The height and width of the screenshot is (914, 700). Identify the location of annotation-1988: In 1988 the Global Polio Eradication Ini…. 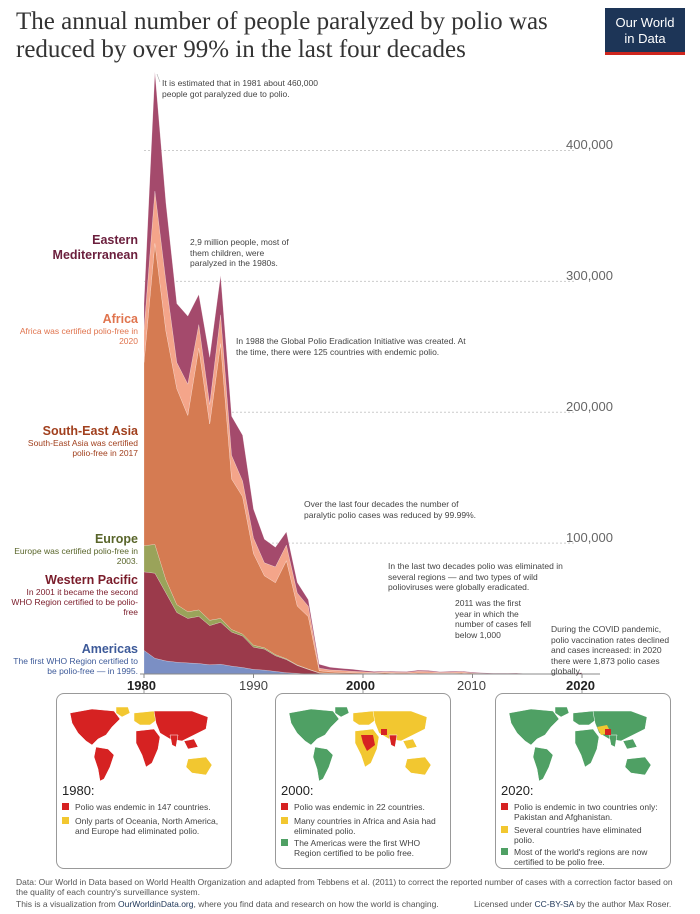
(351, 346).